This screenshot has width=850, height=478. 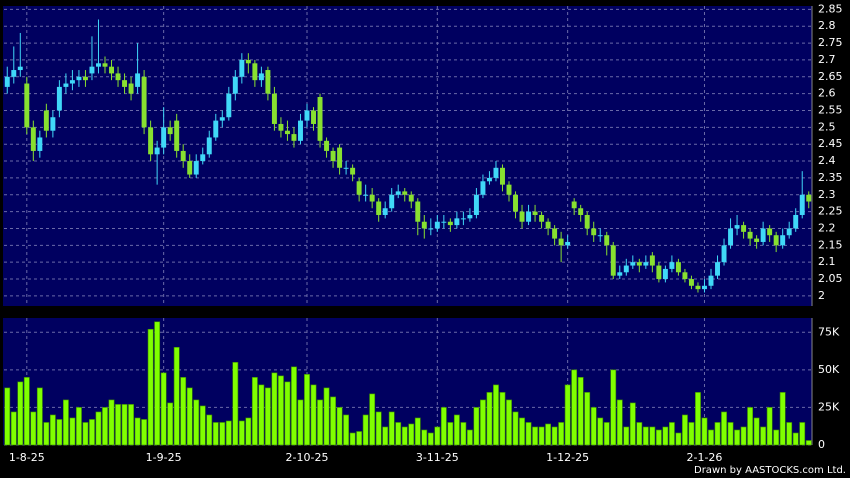 I want to click on x-tick-label: 1-12-25, so click(x=567, y=457).